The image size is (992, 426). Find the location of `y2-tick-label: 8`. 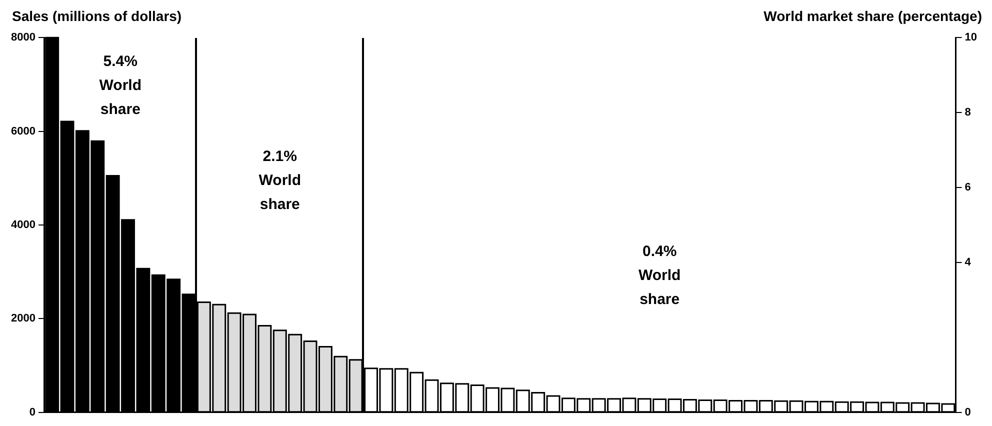

y2-tick-label: 8 is located at coordinates (967, 112).